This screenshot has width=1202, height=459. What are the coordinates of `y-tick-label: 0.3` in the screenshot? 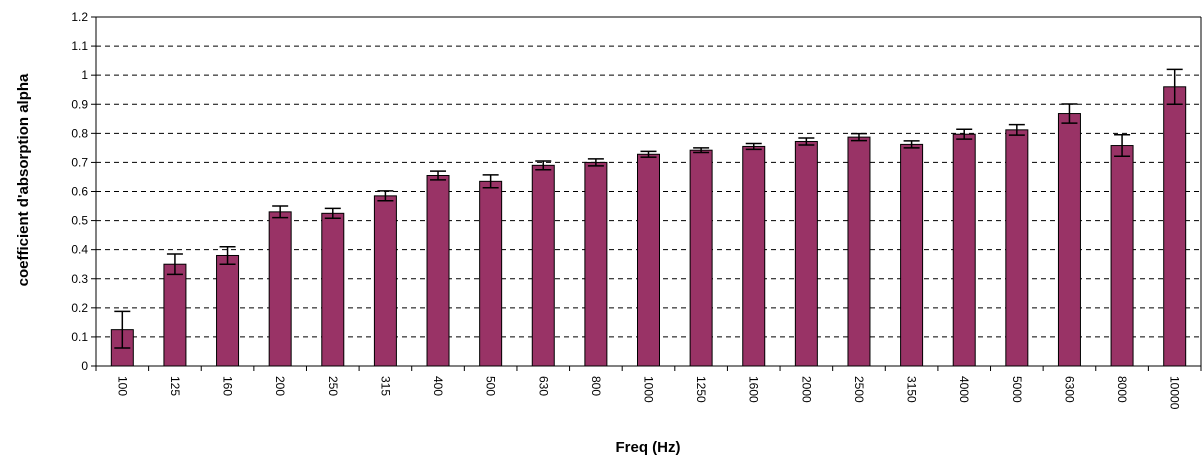 It's located at (79, 279).